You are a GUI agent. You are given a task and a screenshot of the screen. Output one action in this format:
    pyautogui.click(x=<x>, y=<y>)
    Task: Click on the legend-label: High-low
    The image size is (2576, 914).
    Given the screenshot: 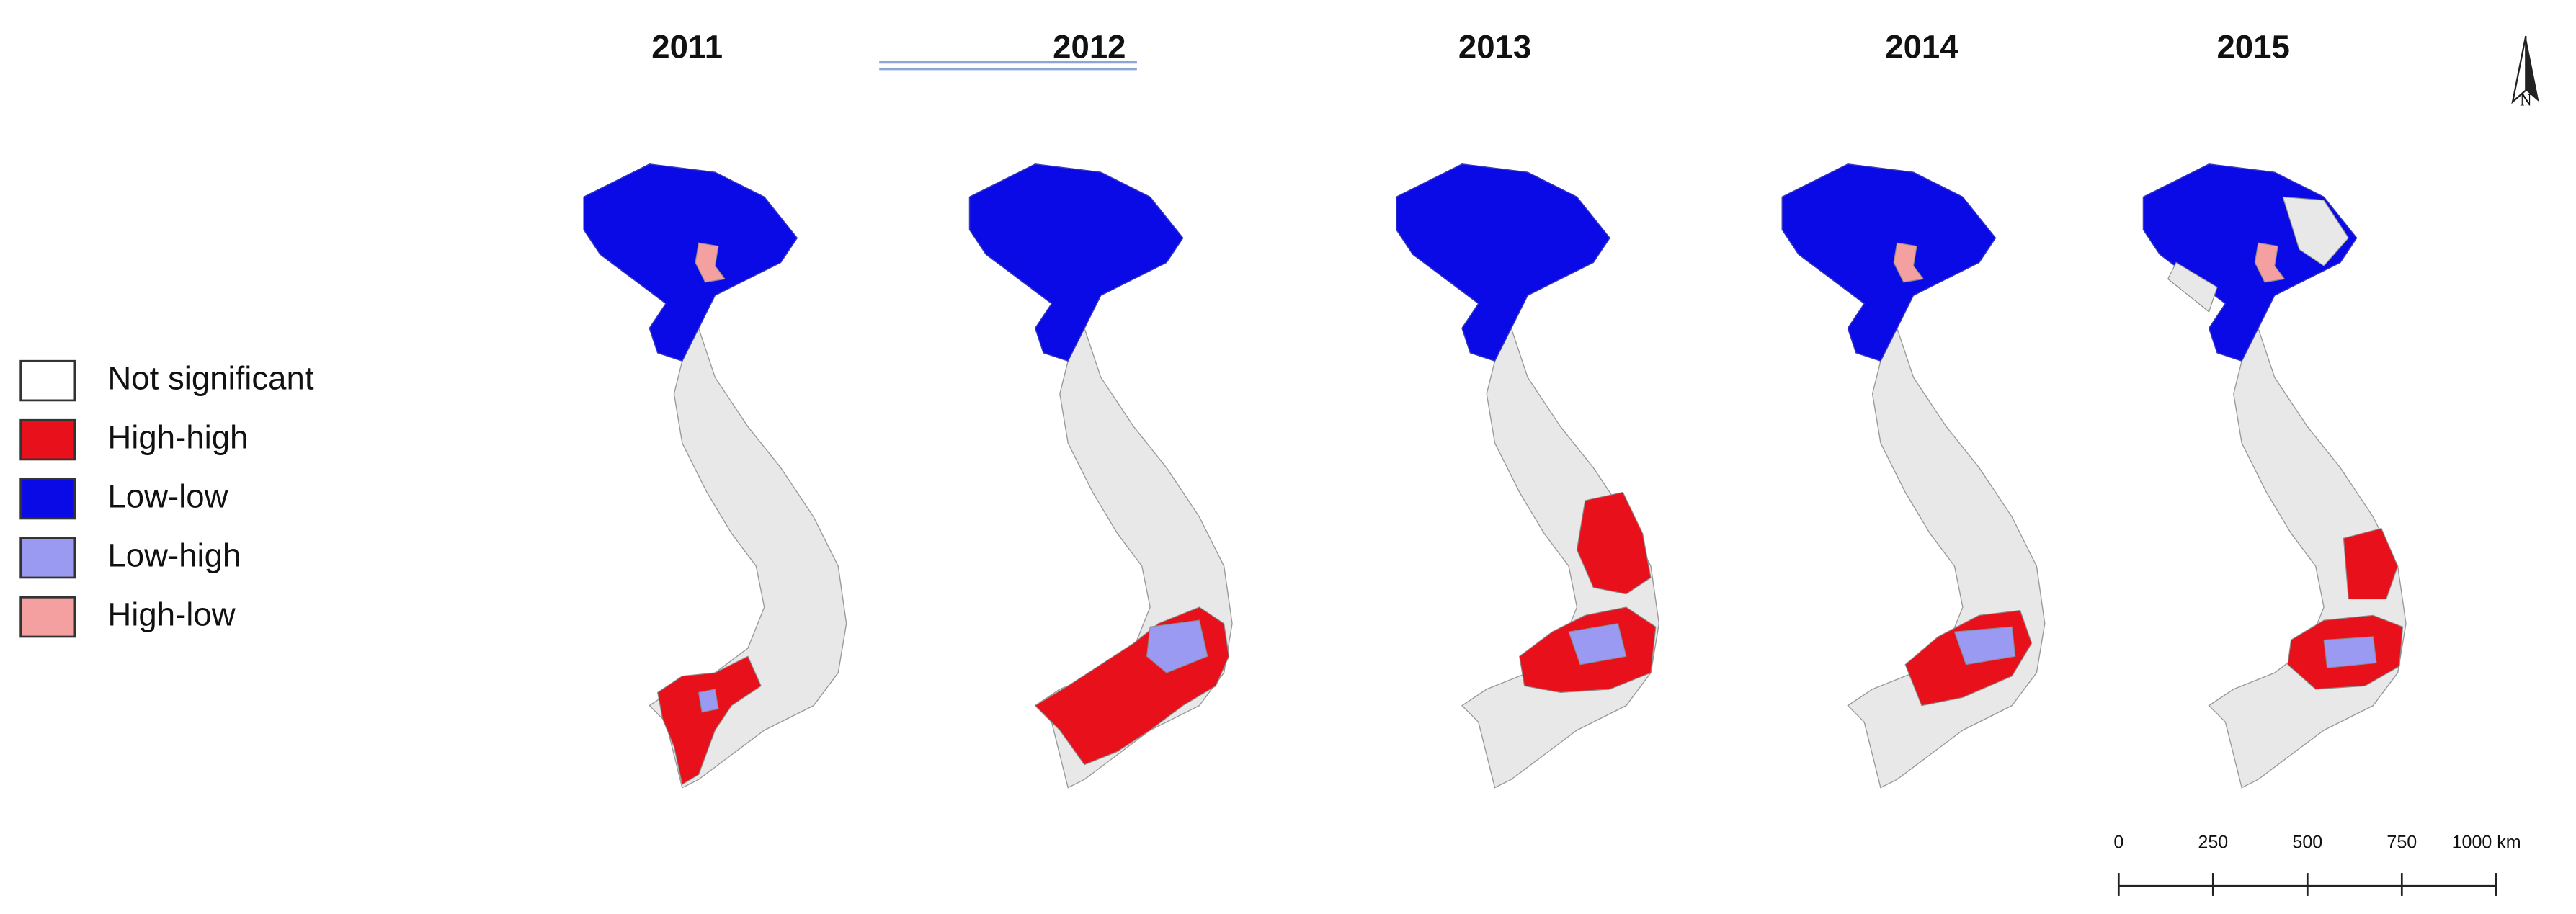 What is the action you would take?
    pyautogui.click(x=171, y=614)
    